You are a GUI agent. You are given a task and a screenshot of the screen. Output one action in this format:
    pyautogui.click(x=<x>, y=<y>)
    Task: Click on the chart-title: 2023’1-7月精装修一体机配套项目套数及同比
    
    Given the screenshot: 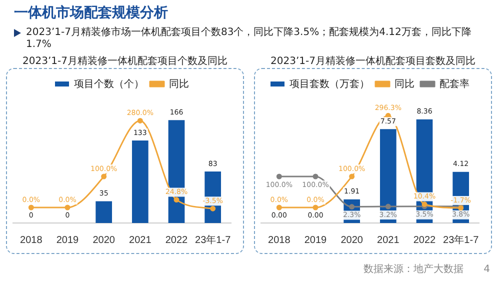 What is the action you would take?
    pyautogui.click(x=373, y=61)
    